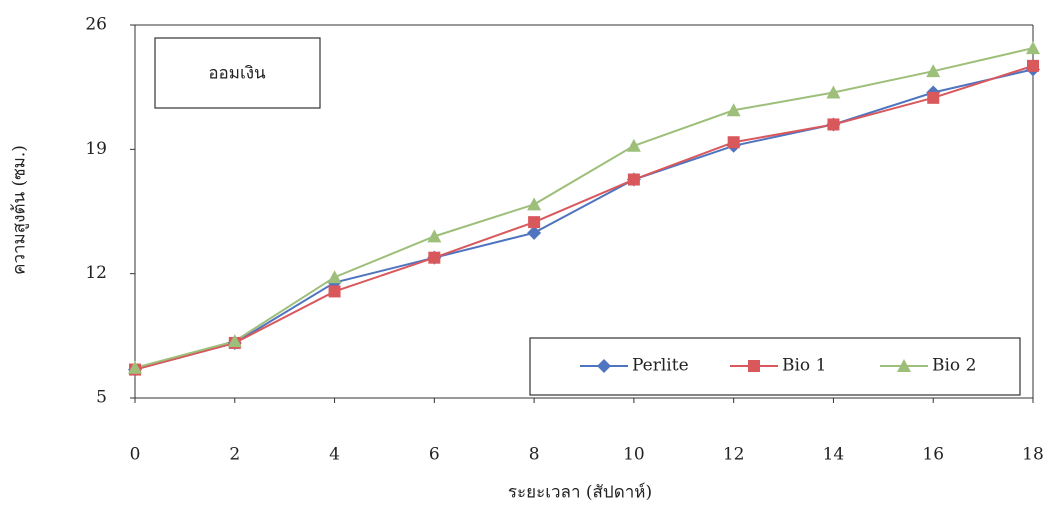  I want to click on y-tick-label: 26, so click(96, 25).